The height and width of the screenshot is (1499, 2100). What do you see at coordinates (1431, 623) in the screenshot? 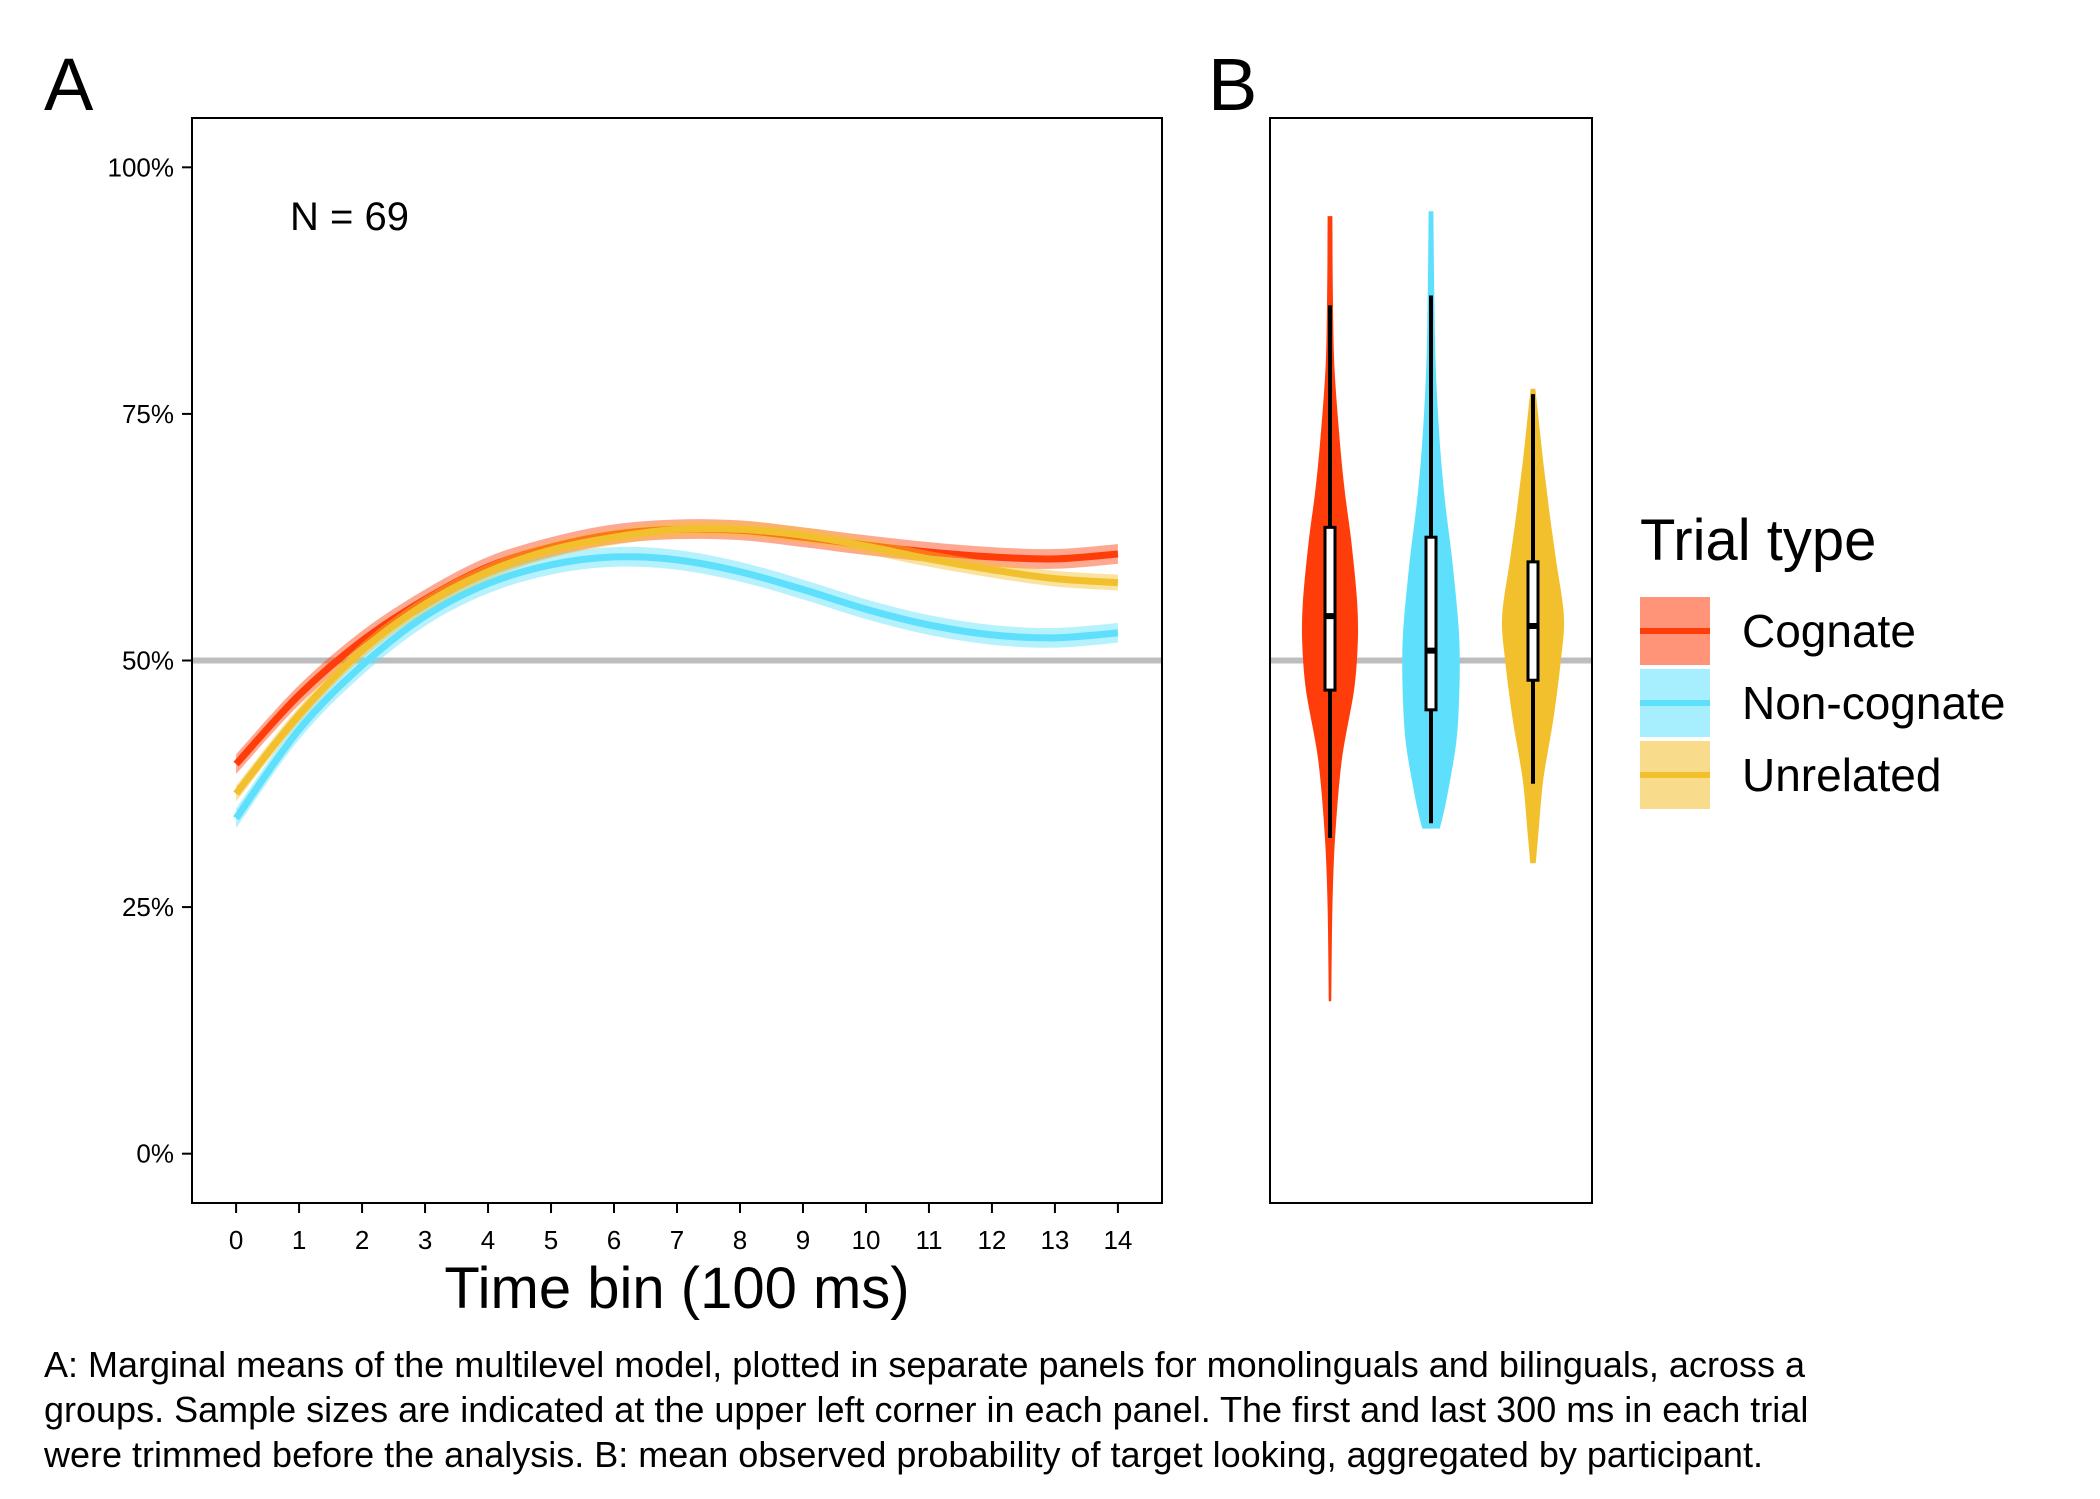
I see `iqr-box-non-cognate` at bounding box center [1431, 623].